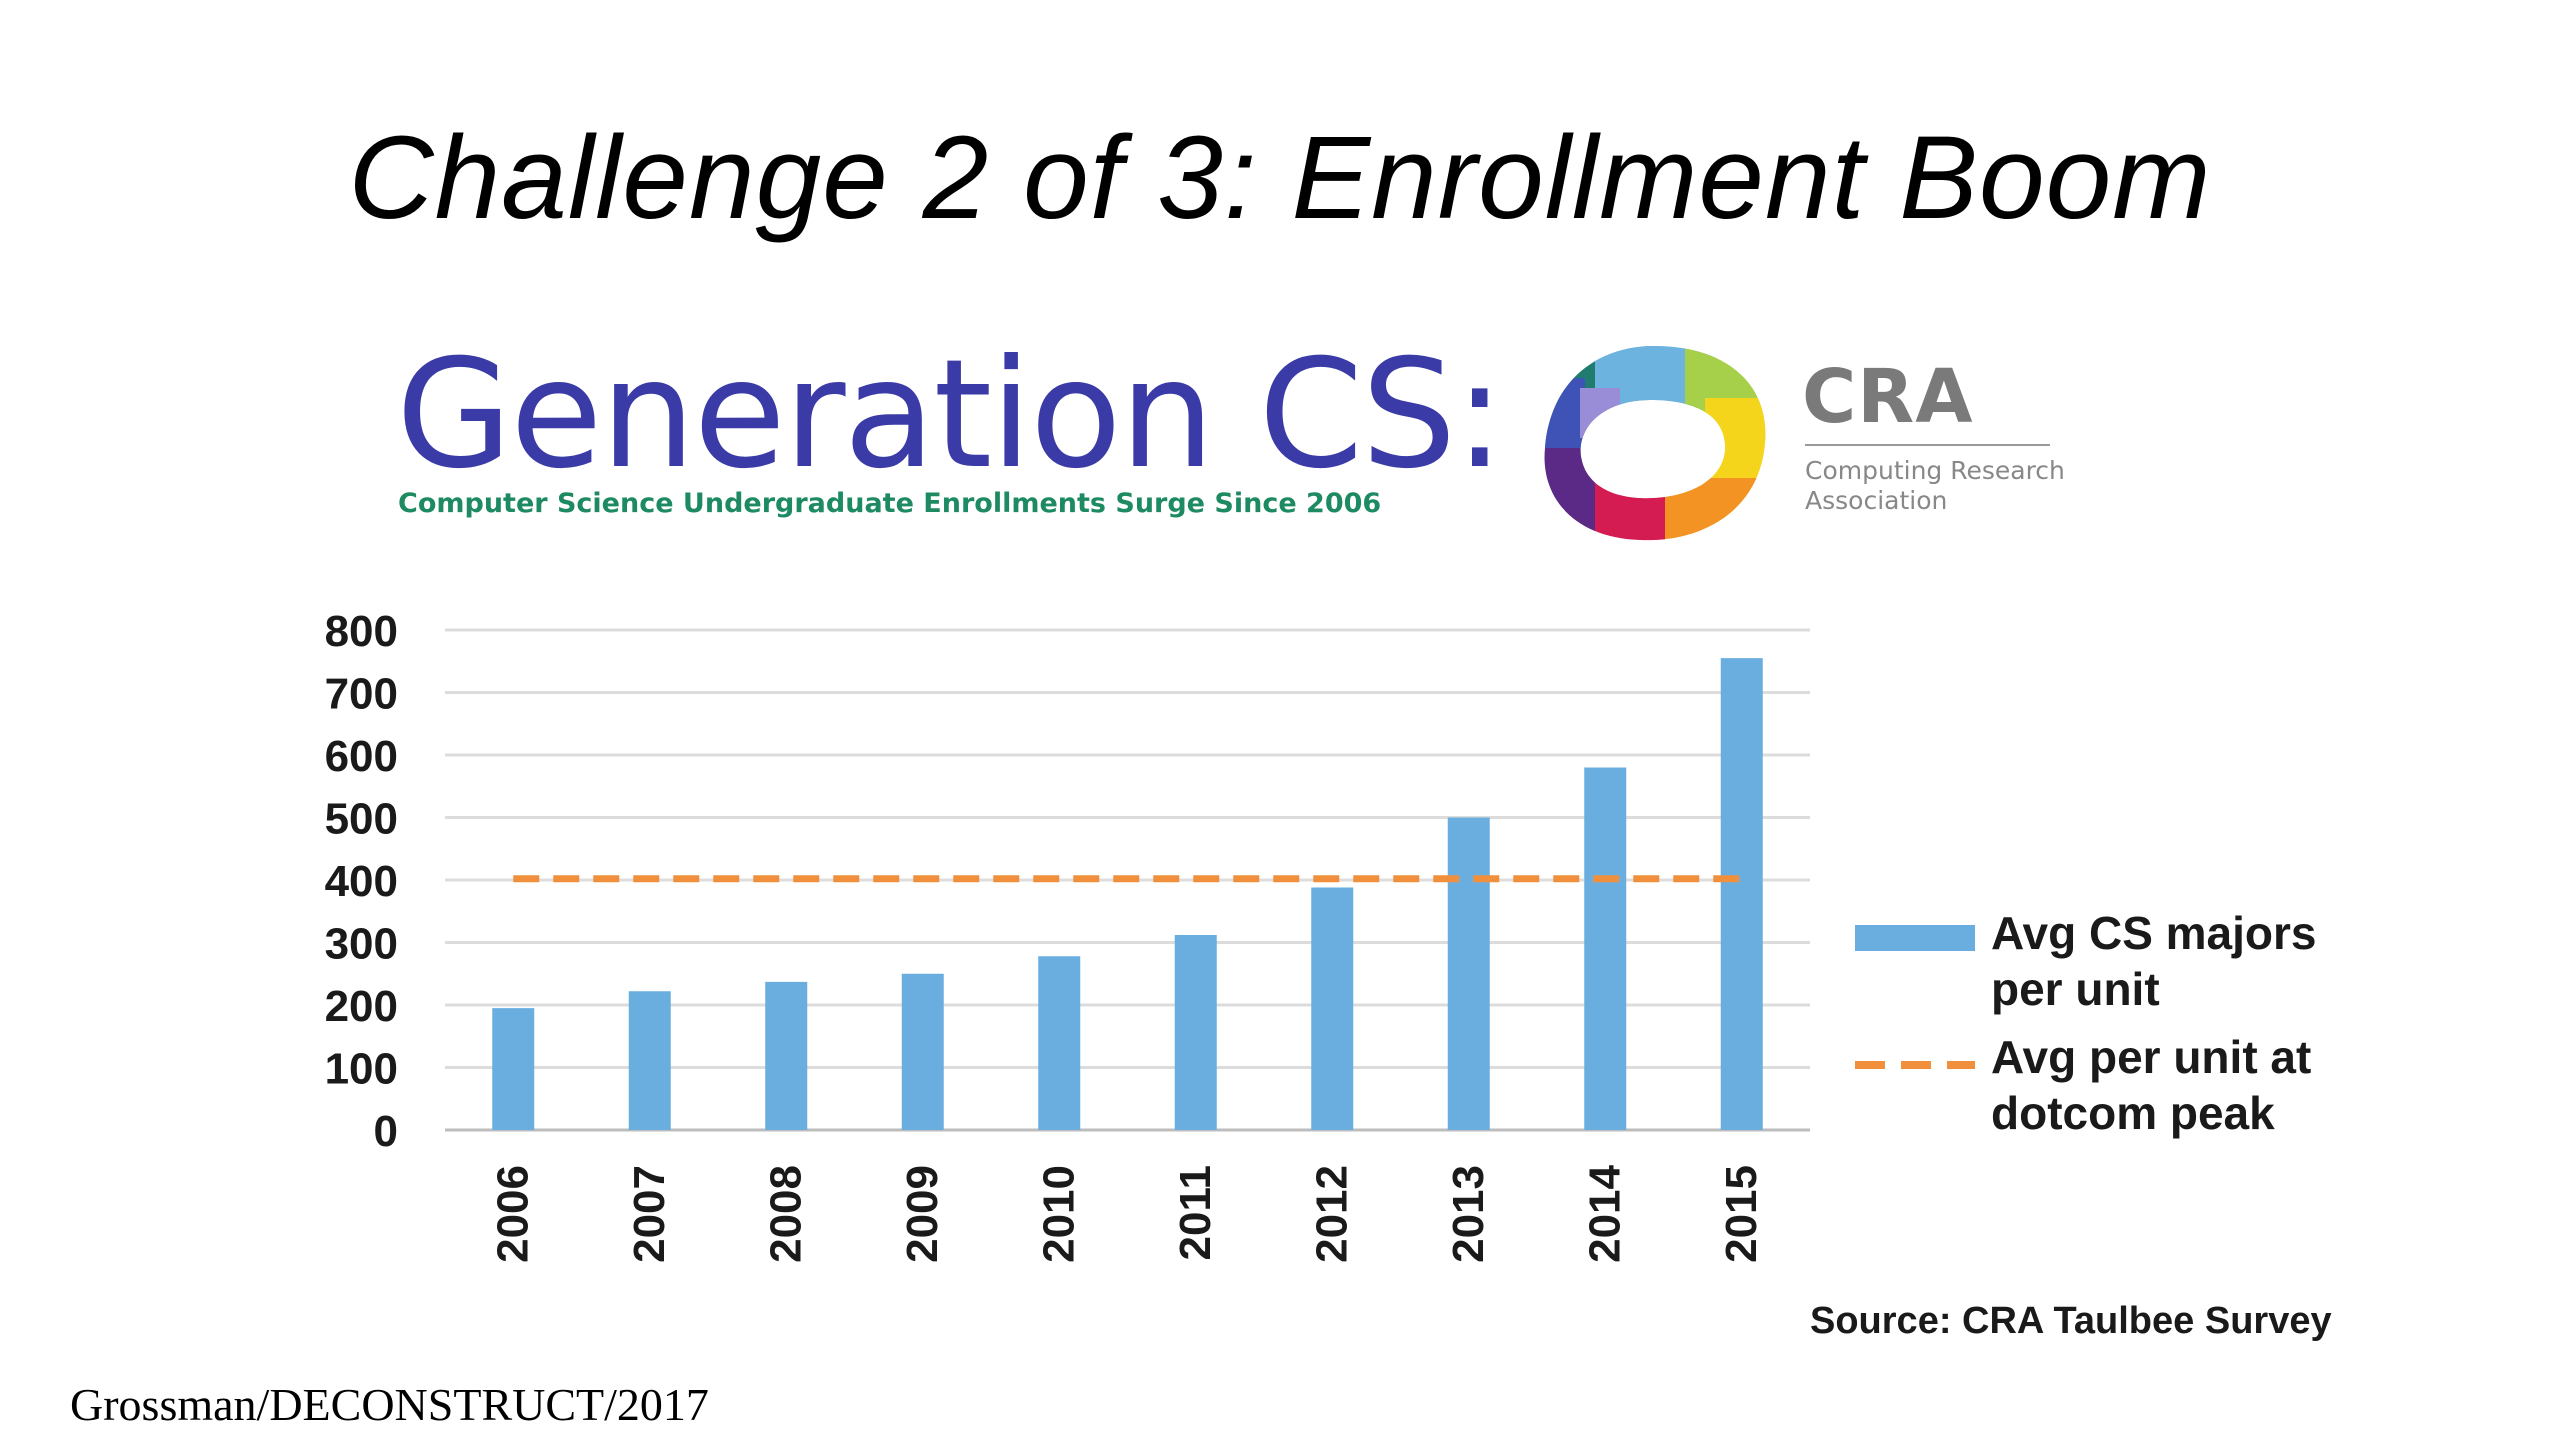  What do you see at coordinates (785, 1214) in the screenshot?
I see `x-tick-label: 2008` at bounding box center [785, 1214].